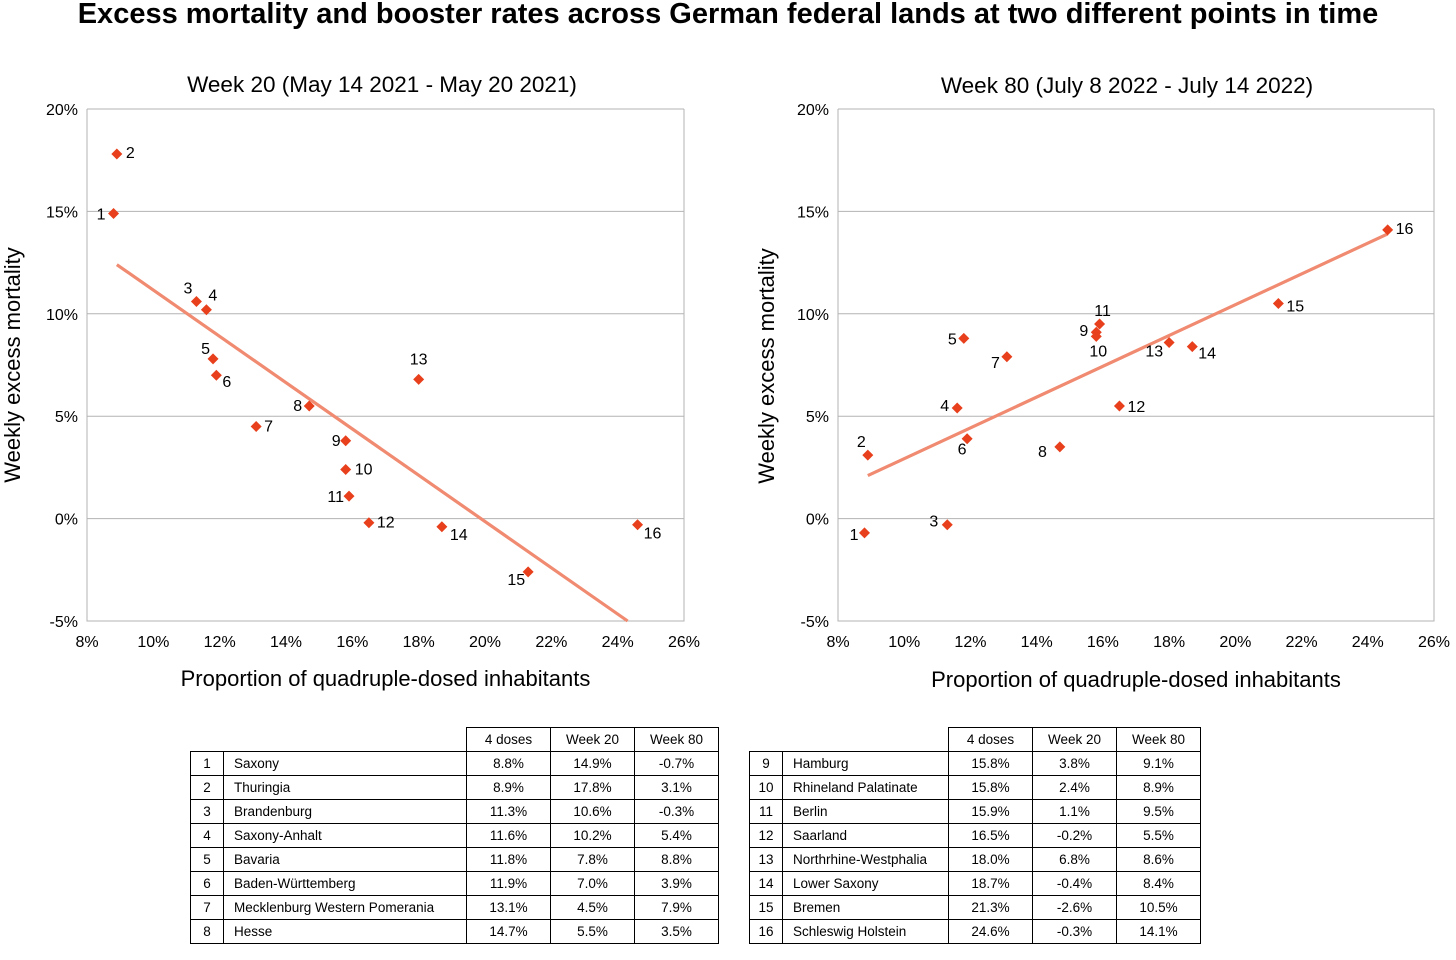  What do you see at coordinates (508, 931) in the screenshot?
I see `cell-4-doses: 14.7%` at bounding box center [508, 931].